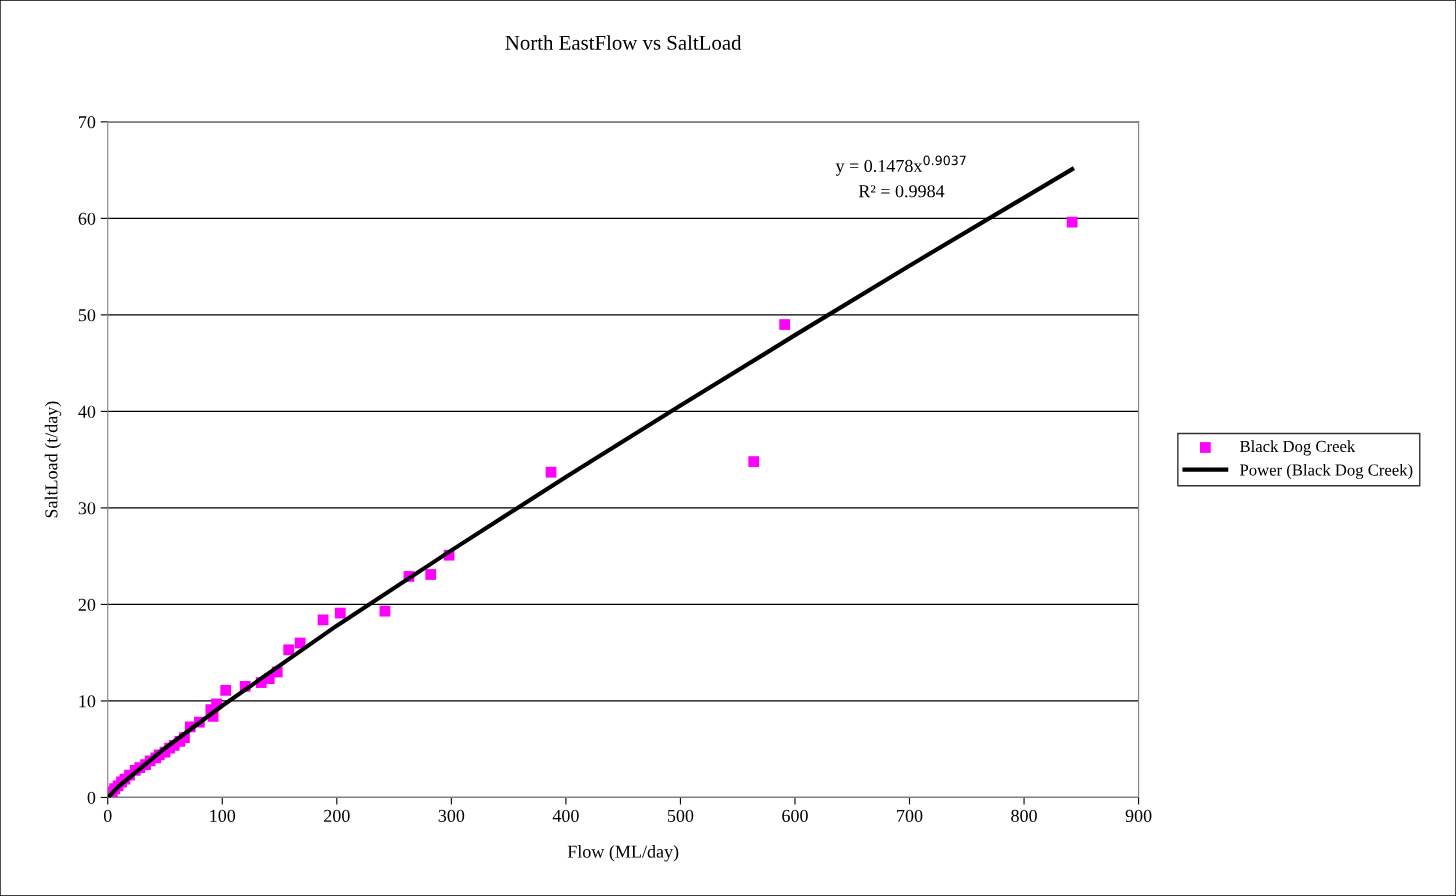  What do you see at coordinates (451, 815) in the screenshot?
I see `x-tick-label: 300` at bounding box center [451, 815].